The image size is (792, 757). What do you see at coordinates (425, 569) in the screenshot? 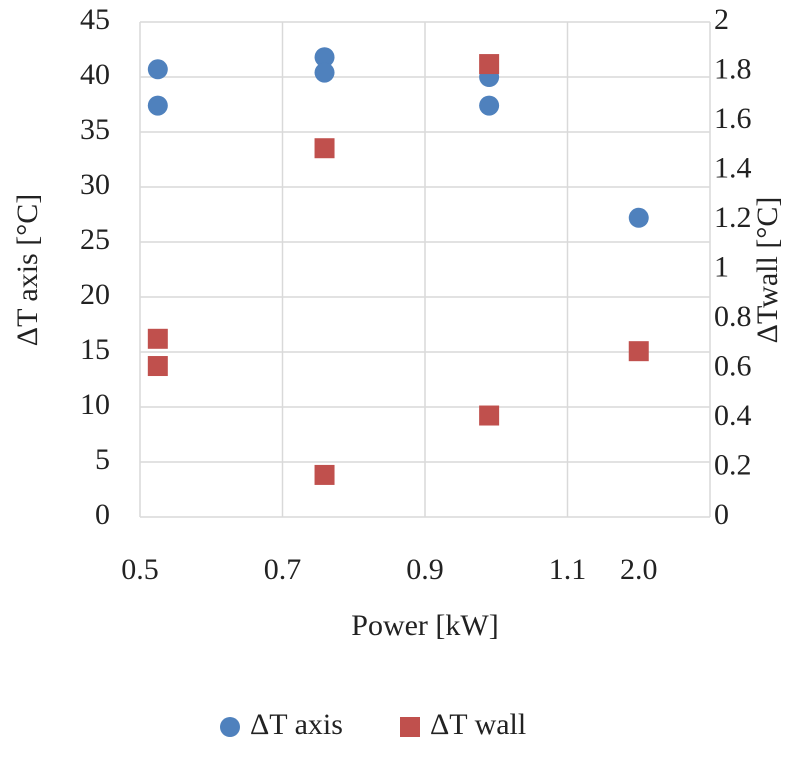
I see `x-tick-label: 0.9` at bounding box center [425, 569].